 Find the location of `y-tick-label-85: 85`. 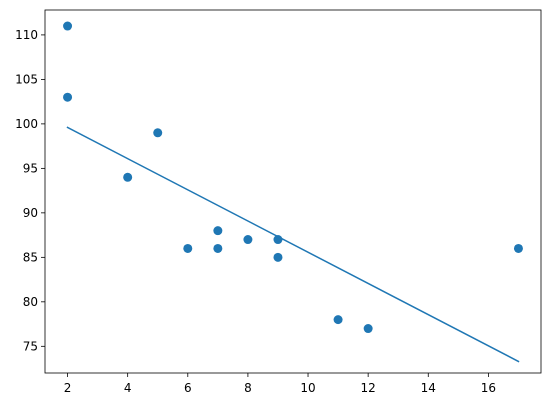

y-tick-label-85: 85 is located at coordinates (30, 257).